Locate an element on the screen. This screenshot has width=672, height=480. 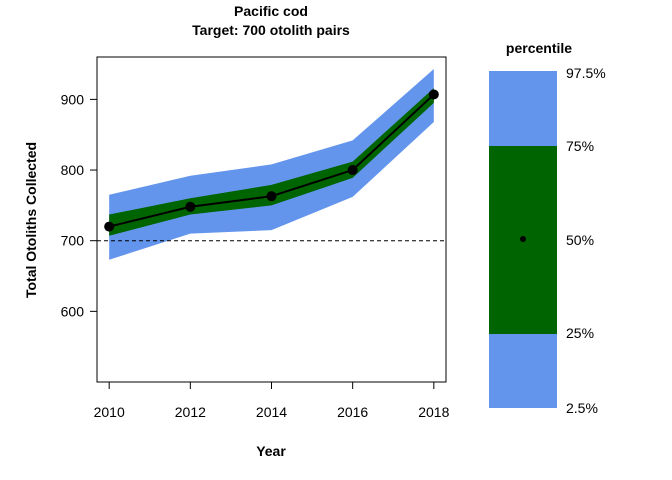
x-tick-label-2016: 2016 is located at coordinates (352, 412).